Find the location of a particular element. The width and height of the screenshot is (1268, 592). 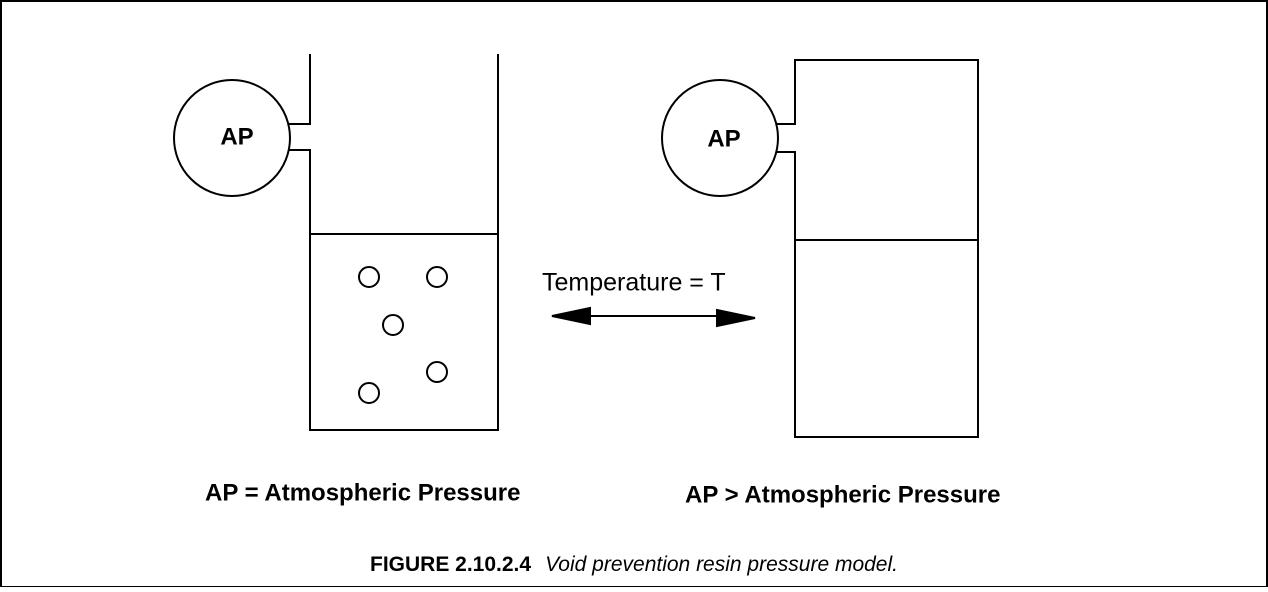

figure-text: Void prevention resin pressure model. is located at coordinates (721, 564).